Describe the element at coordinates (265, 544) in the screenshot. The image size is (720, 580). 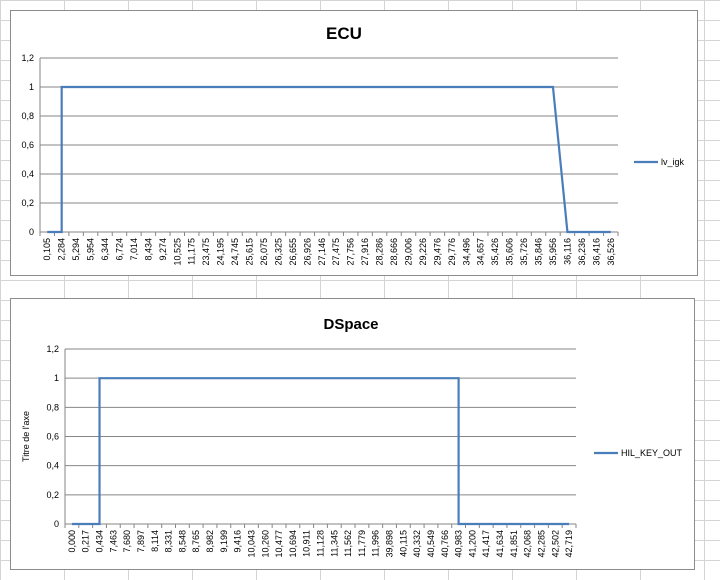
I see `x-tick-label: 10,260` at that location.